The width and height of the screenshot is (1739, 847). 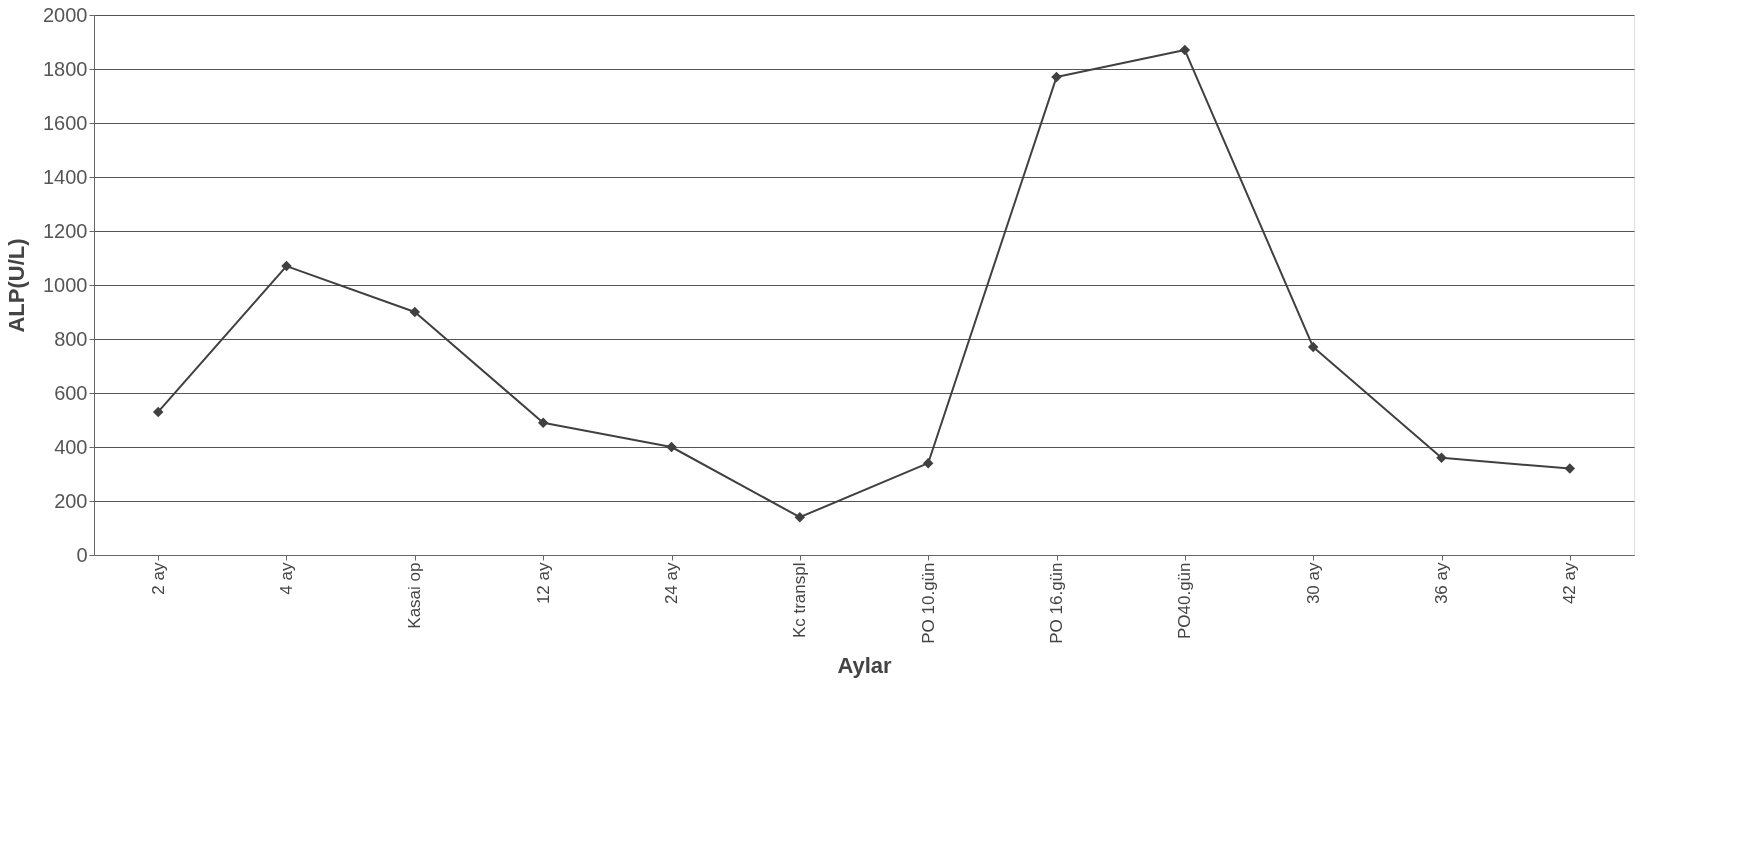 I want to click on x-tick-label: 42 ay, so click(x=1570, y=583).